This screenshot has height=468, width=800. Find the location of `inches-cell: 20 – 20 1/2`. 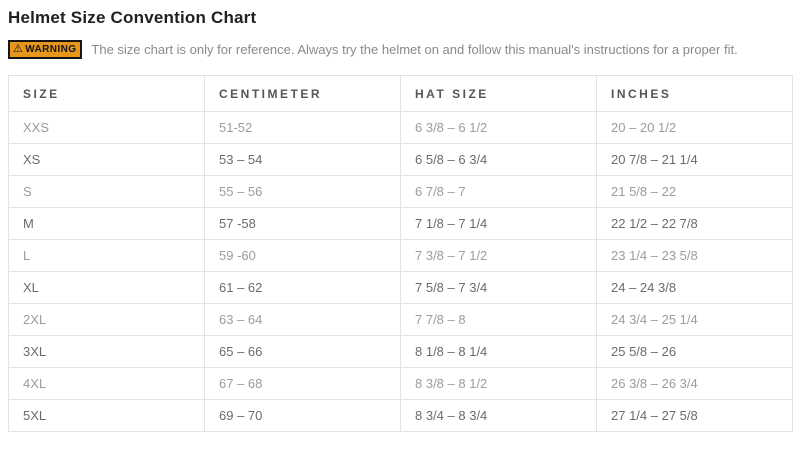

inches-cell: 20 – 20 1/2 is located at coordinates (694, 127).